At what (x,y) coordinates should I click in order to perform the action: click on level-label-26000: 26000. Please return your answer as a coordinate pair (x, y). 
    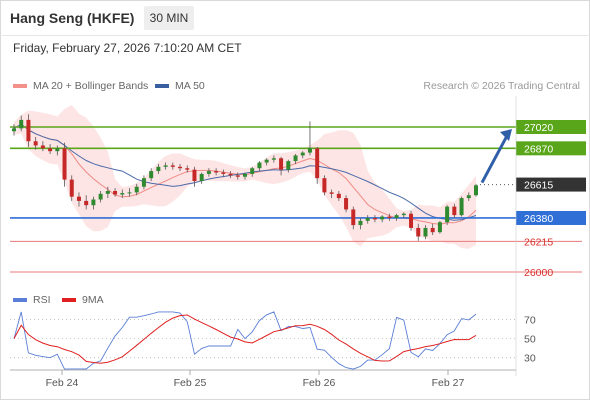
    Looking at the image, I should click on (538, 273).